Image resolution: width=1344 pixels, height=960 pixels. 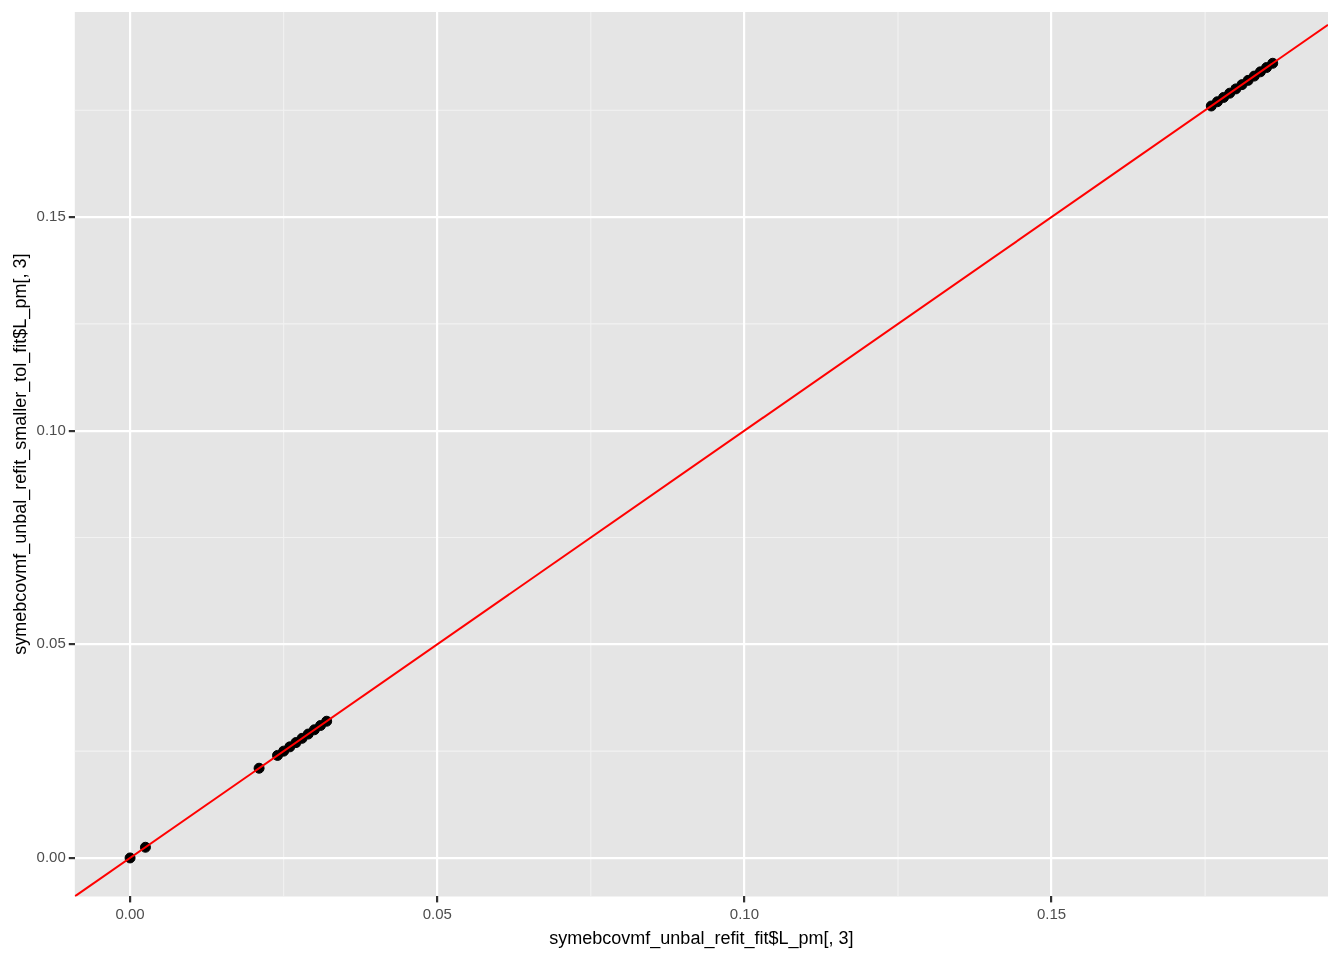 What do you see at coordinates (51, 643) in the screenshot?
I see `y-tick-label: 0.05` at bounding box center [51, 643].